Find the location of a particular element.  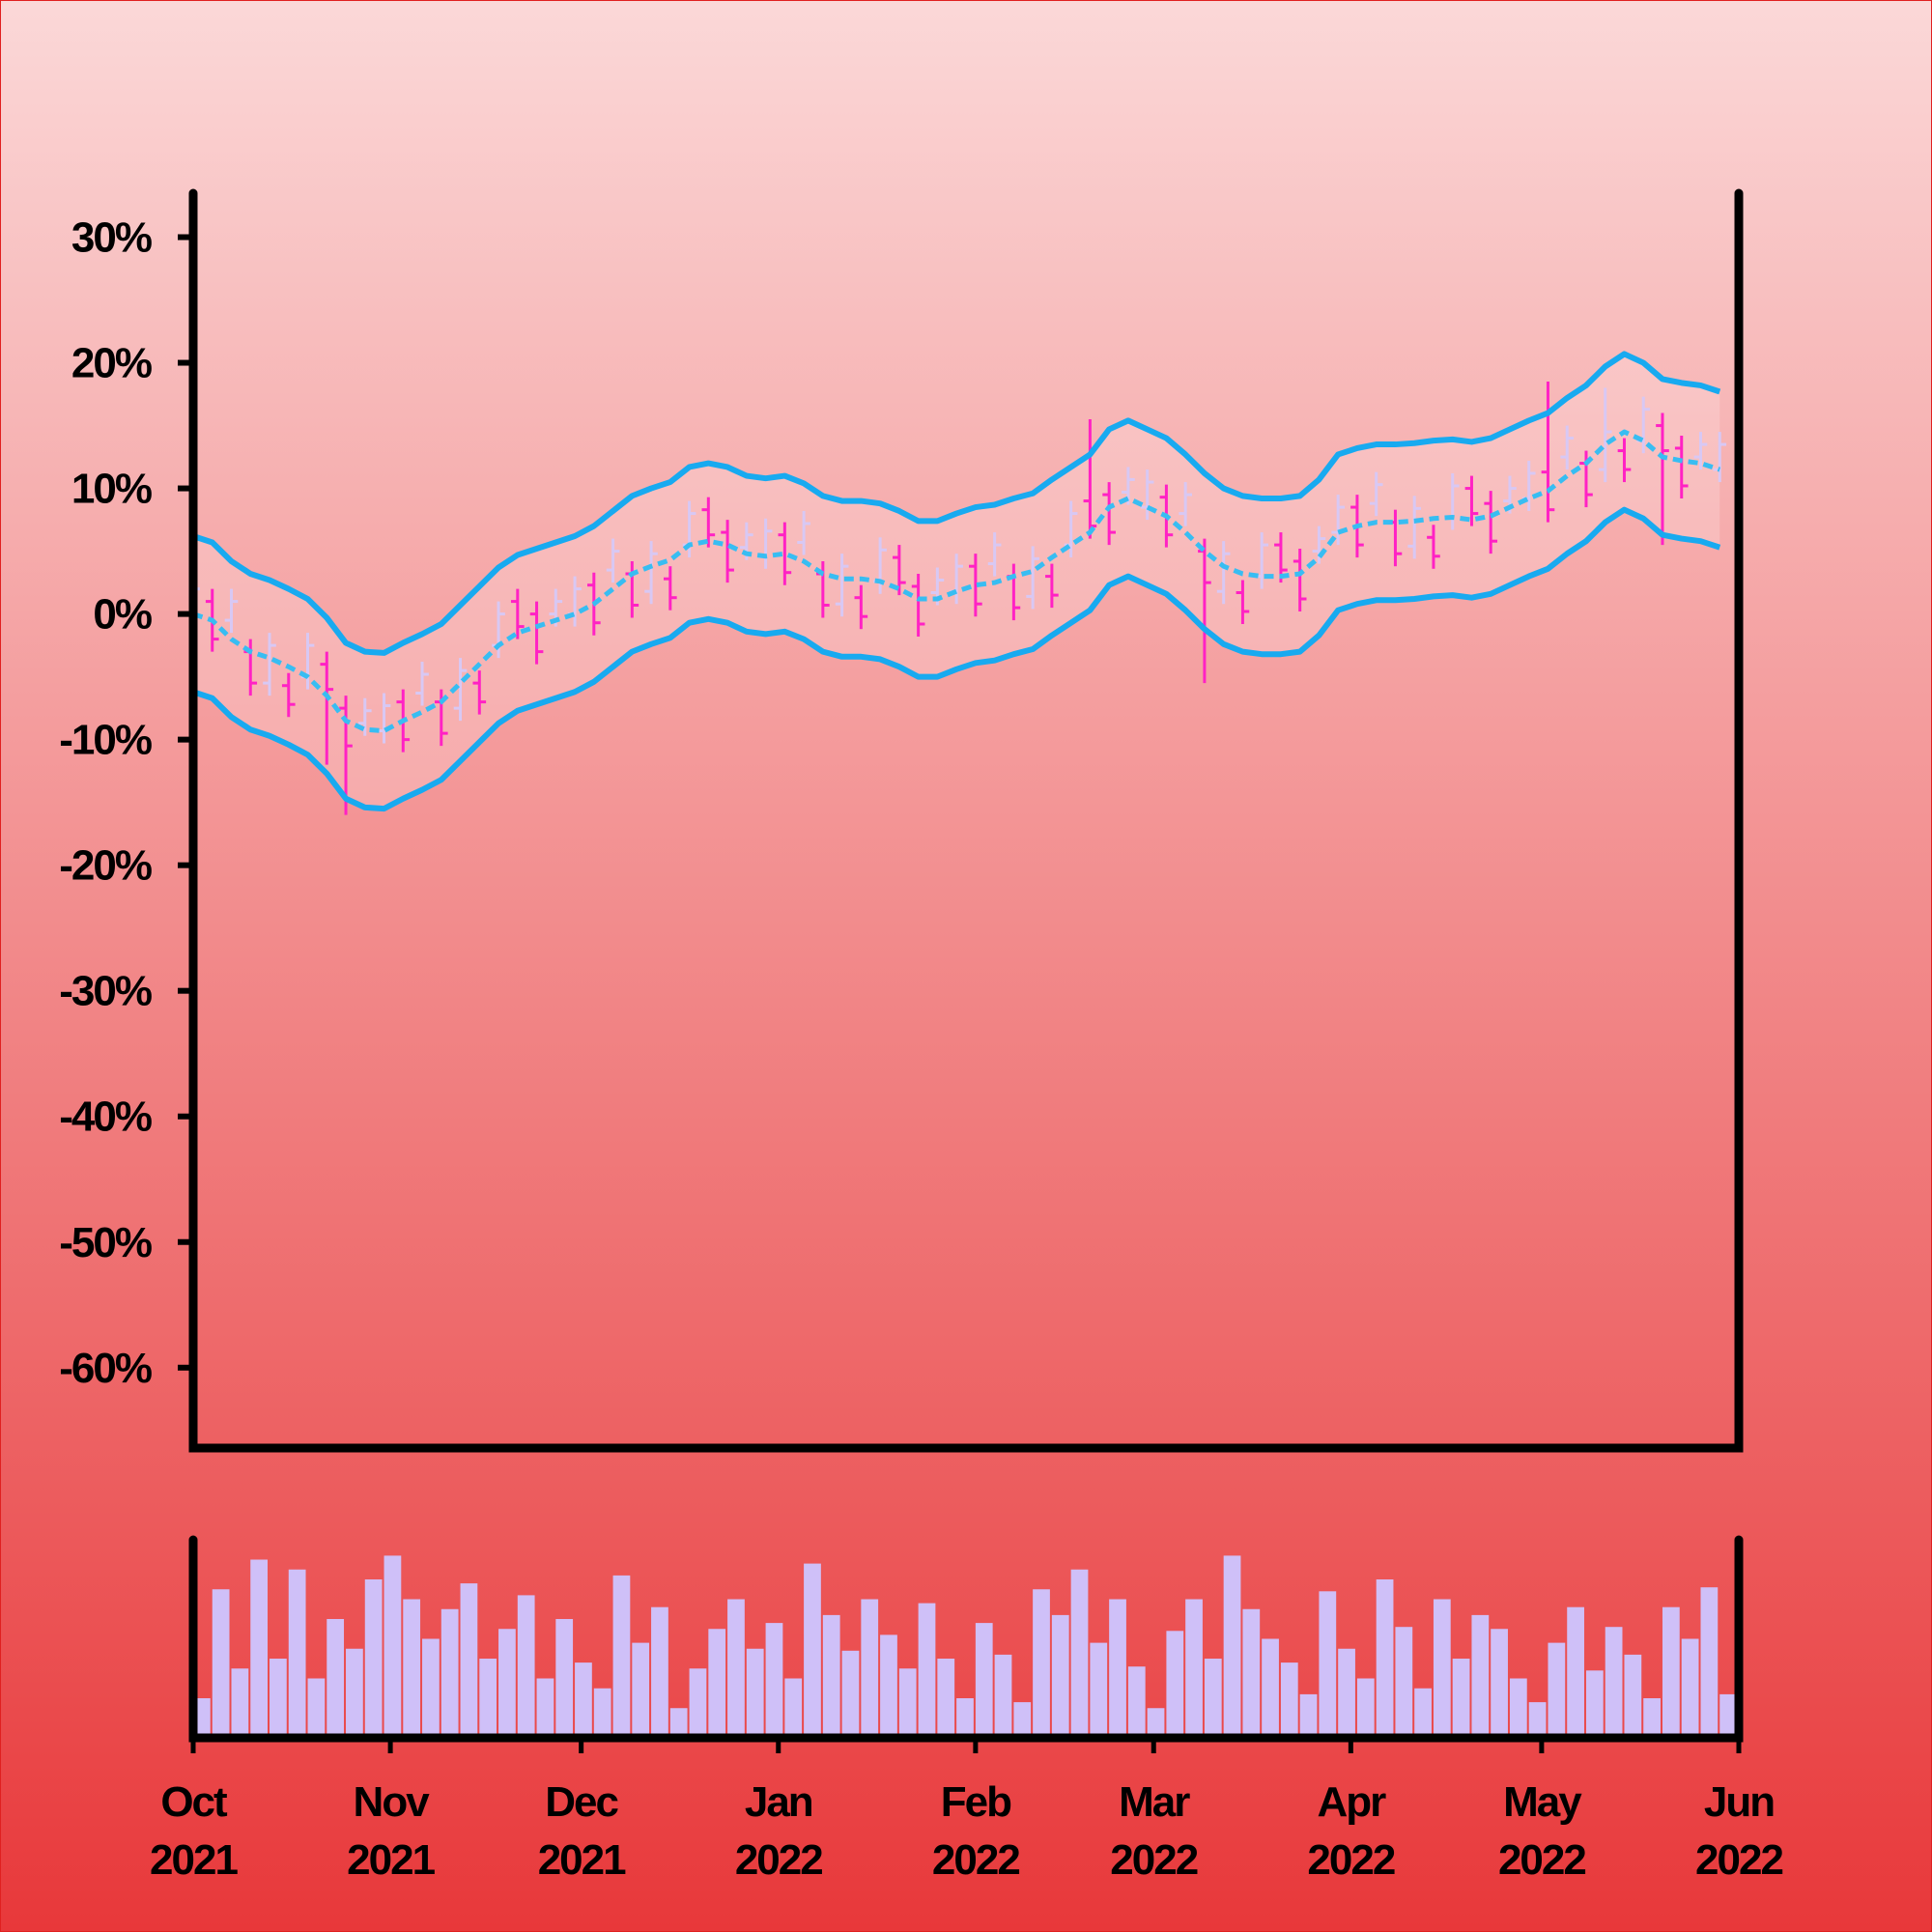

y-tick-label: -20% is located at coordinates (105, 866).